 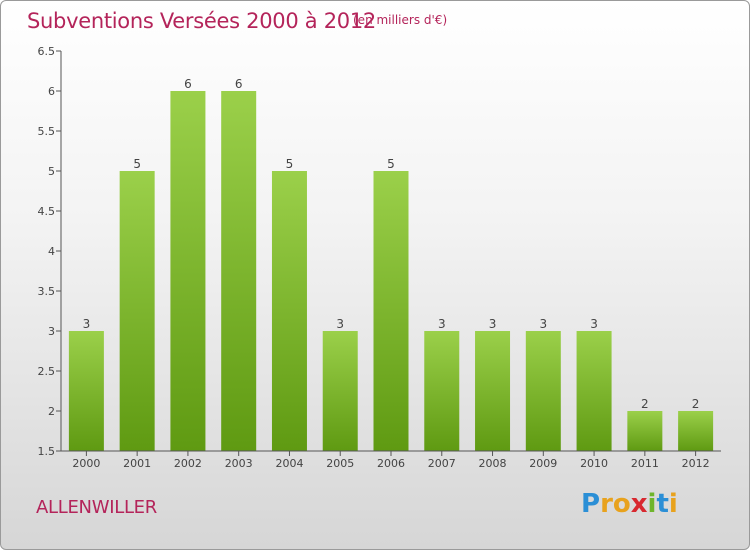 What do you see at coordinates (201, 21) in the screenshot?
I see `chart-title: Subventions Versées 2000 à 2012` at bounding box center [201, 21].